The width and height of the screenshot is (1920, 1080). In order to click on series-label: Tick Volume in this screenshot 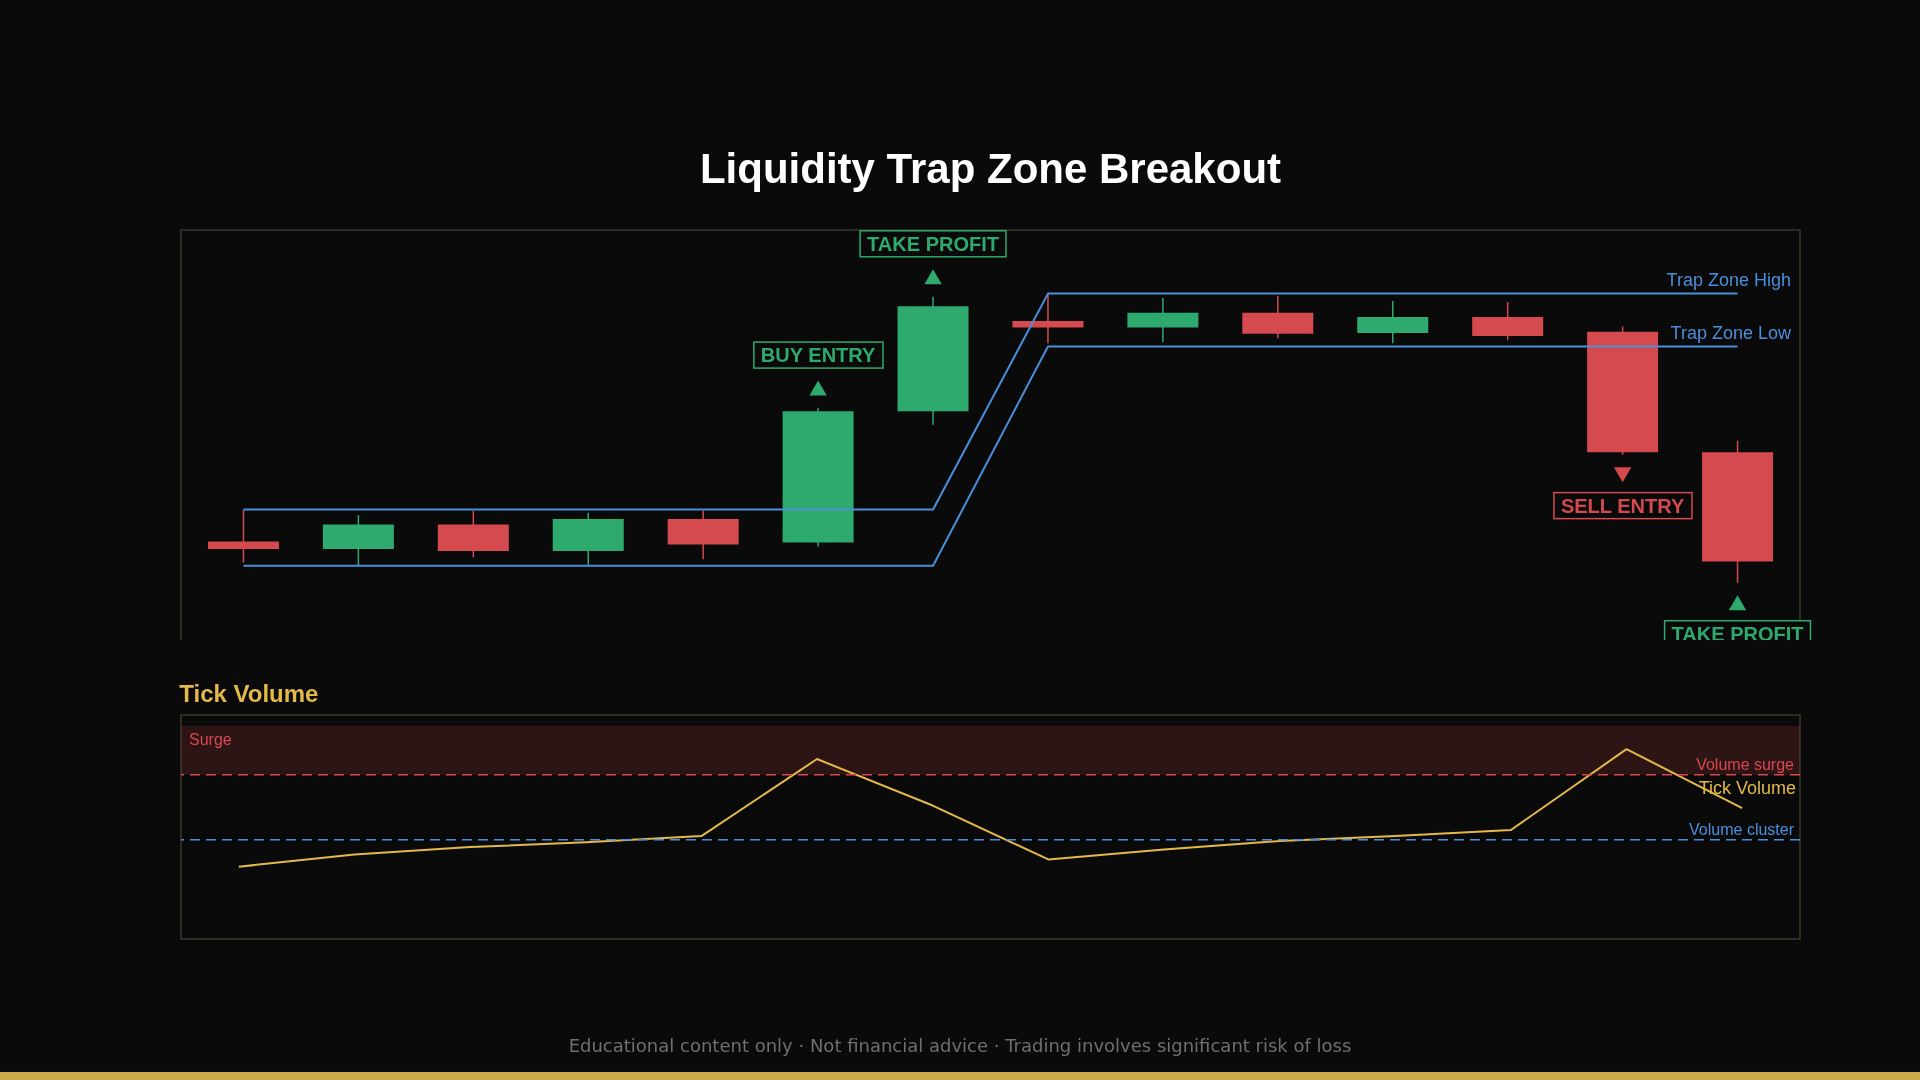, I will do `click(1747, 788)`.